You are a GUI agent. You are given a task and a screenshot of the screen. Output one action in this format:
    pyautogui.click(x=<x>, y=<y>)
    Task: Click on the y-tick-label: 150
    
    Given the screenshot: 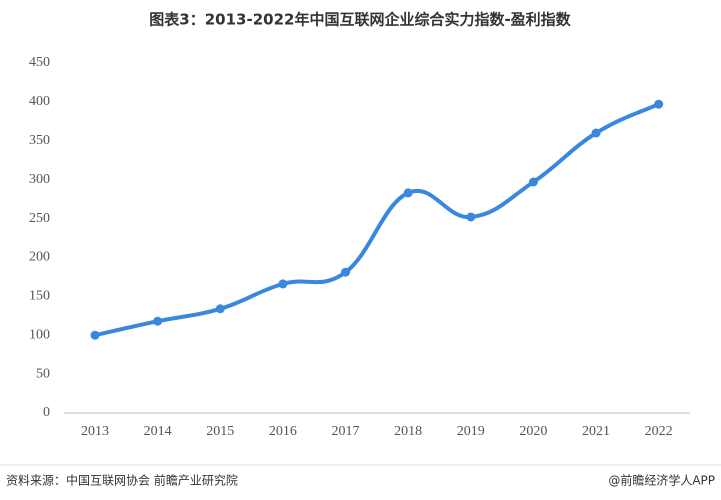 What is the action you would take?
    pyautogui.click(x=39, y=296)
    